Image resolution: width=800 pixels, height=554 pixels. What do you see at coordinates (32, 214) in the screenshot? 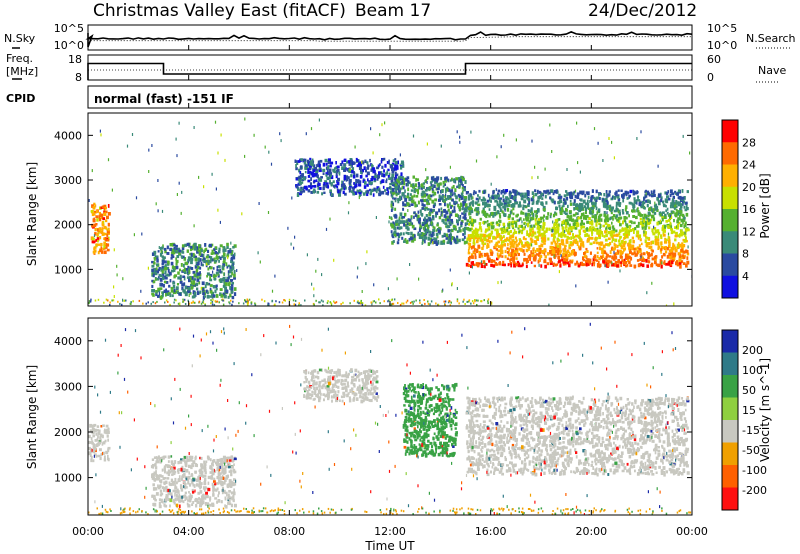
I see `power-ylabel: Slant Range [km]` at bounding box center [32, 214].